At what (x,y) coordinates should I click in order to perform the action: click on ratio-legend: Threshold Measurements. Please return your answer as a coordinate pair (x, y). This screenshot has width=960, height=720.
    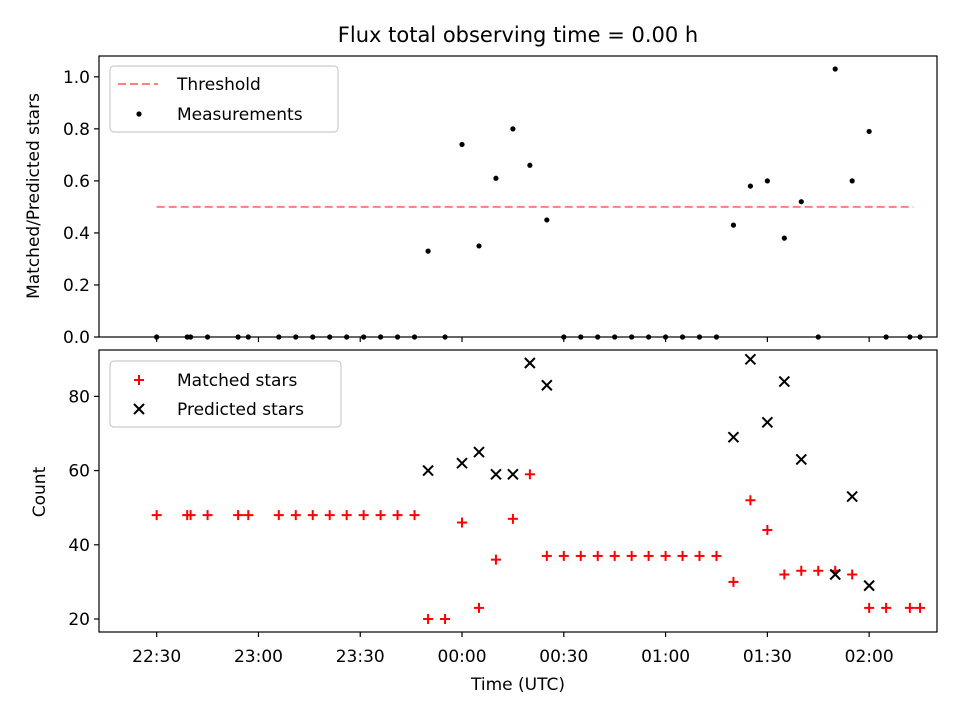
    Looking at the image, I should click on (224, 99).